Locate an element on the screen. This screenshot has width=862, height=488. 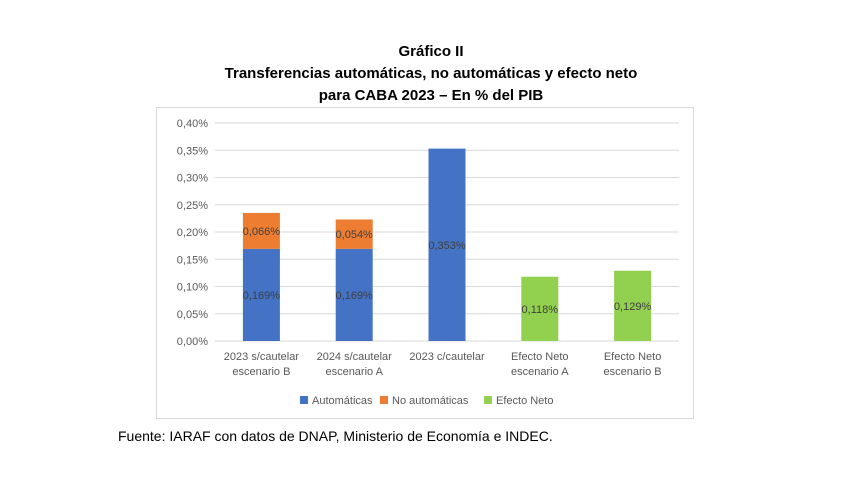
chart-title: Gráfico II is located at coordinates (431, 51).